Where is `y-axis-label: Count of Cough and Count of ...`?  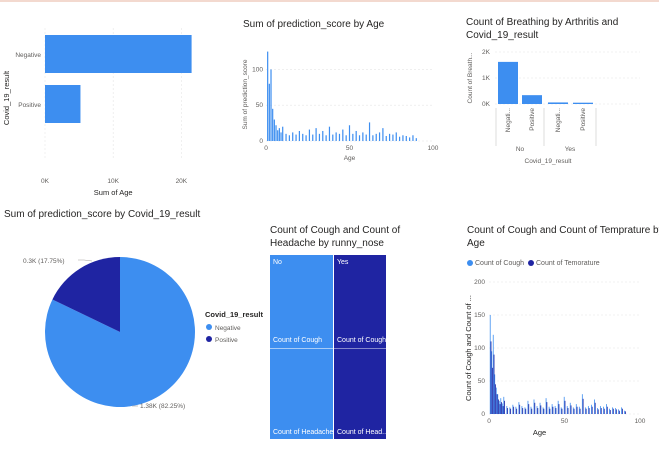
y-axis-label: Count of Cough and Count of ... is located at coordinates (468, 348).